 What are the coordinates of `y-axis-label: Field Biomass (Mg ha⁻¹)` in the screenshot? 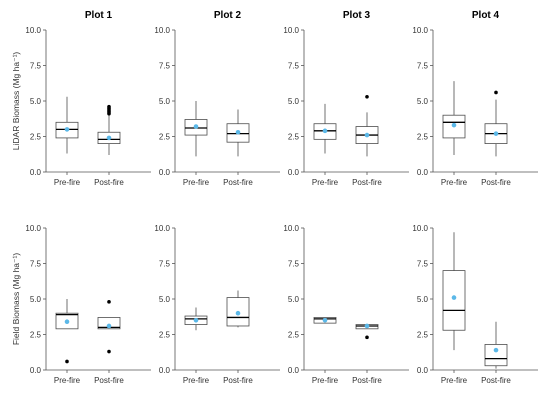 It's located at (16, 299).